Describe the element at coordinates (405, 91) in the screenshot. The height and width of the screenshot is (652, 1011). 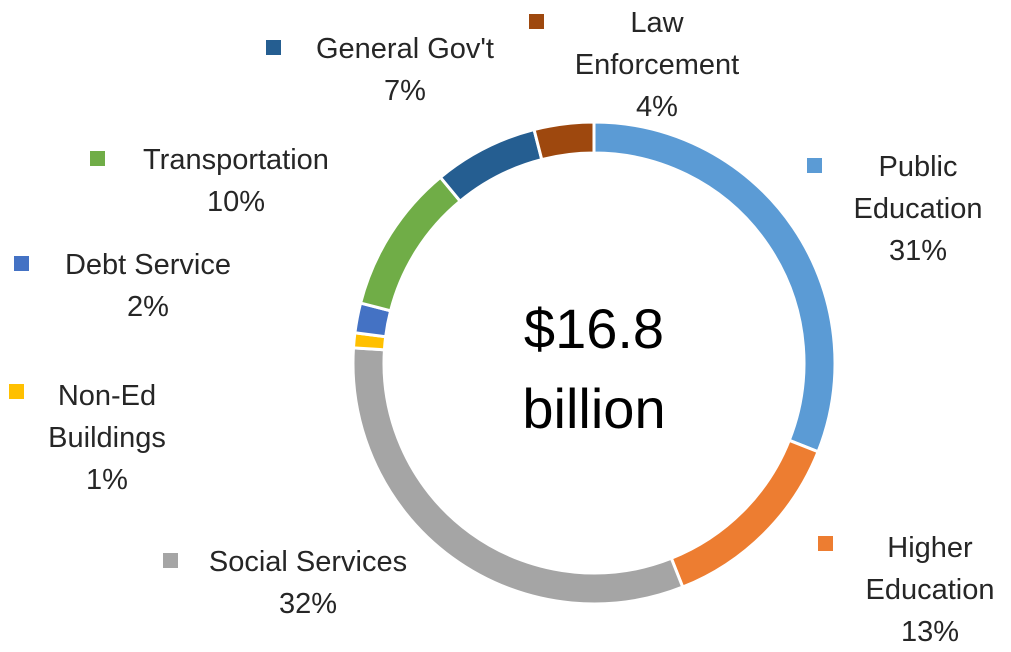
I see `slice-percent-6: 7%` at that location.